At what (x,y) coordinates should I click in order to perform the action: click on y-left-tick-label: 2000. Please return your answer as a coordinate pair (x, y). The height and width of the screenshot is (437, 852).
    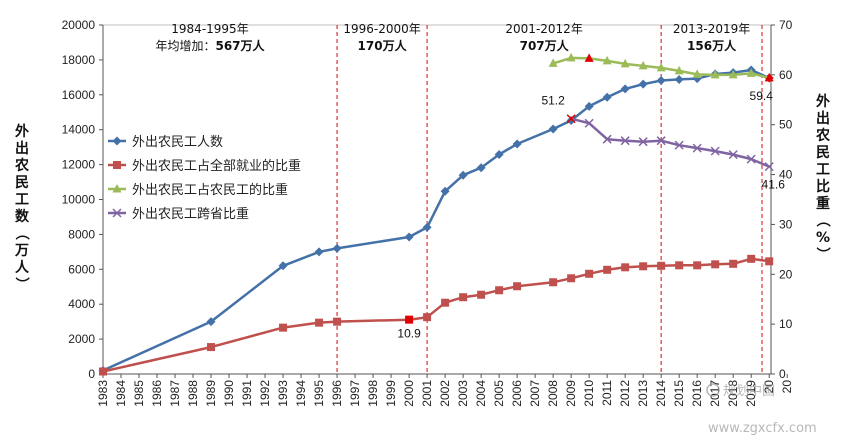
    Looking at the image, I should click on (81, 339).